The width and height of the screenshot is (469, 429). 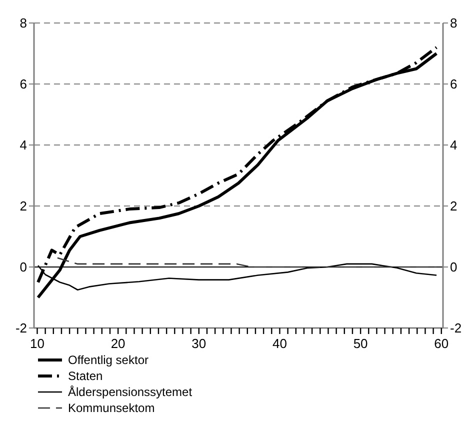 What do you see at coordinates (23, 267) in the screenshot?
I see `y-tick-label: 0` at bounding box center [23, 267].